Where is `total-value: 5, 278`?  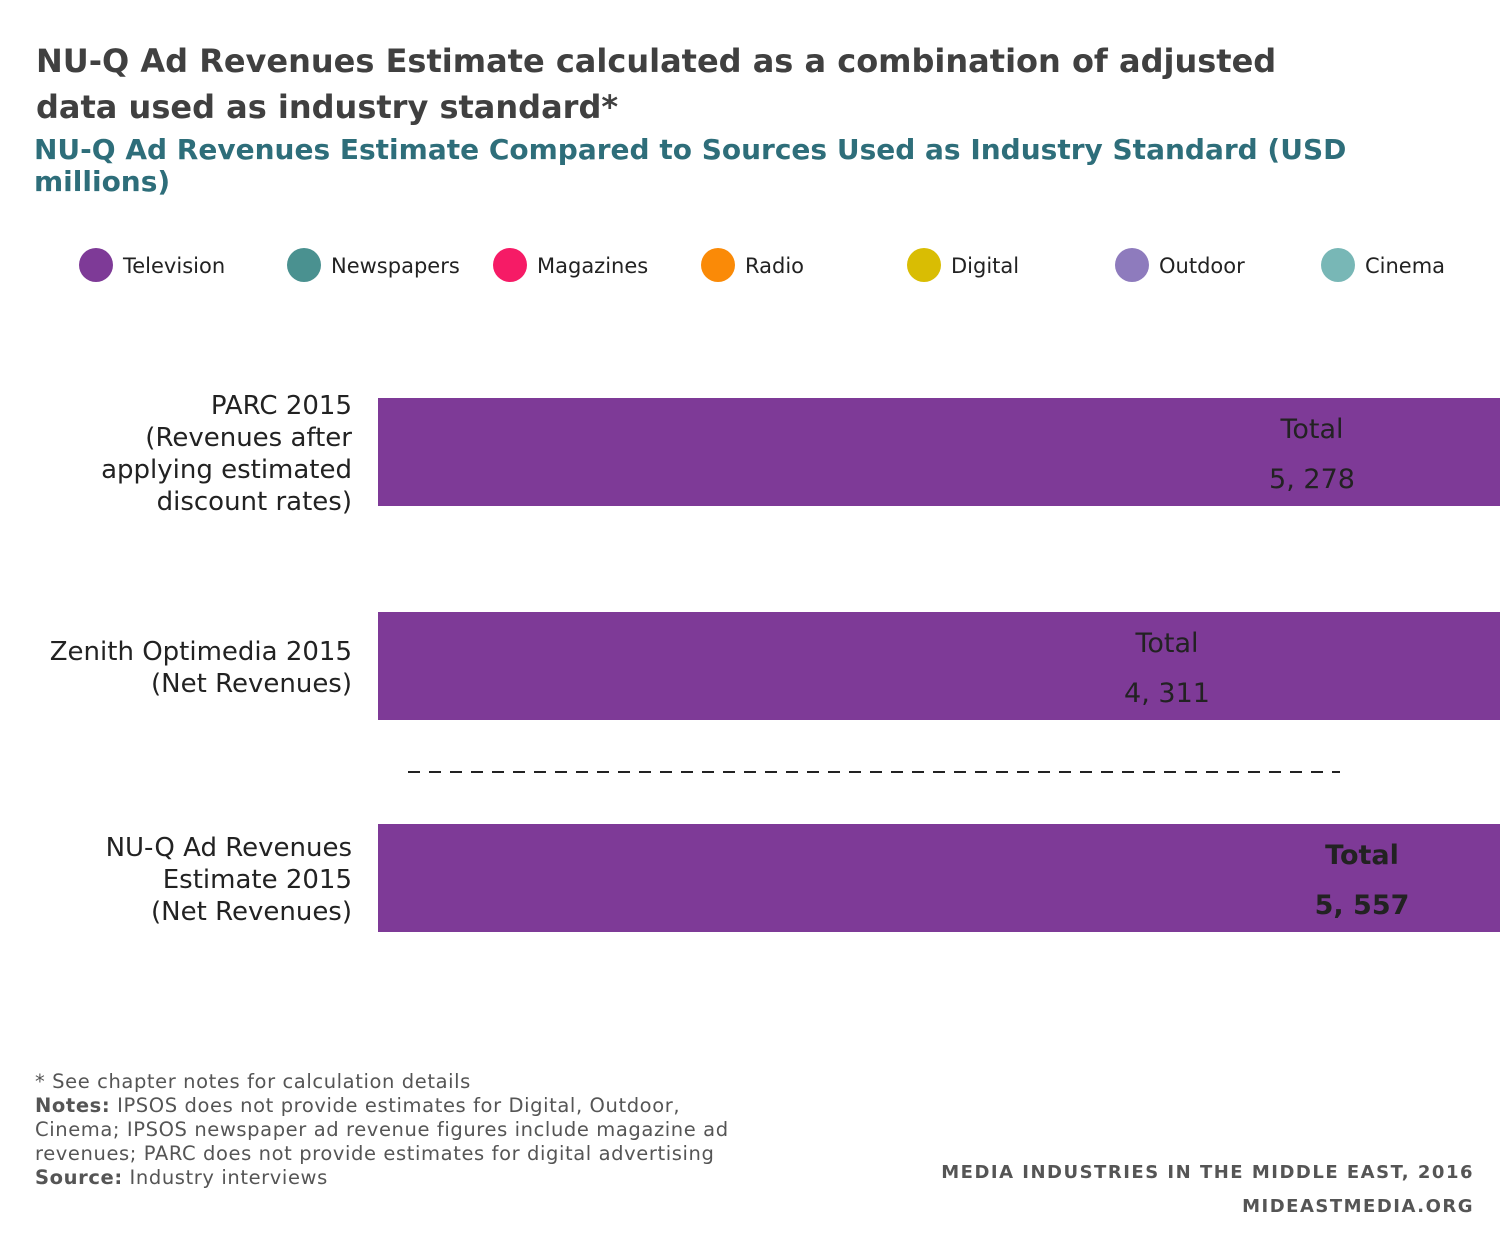 total-value: 5, 278 is located at coordinates (1312, 479).